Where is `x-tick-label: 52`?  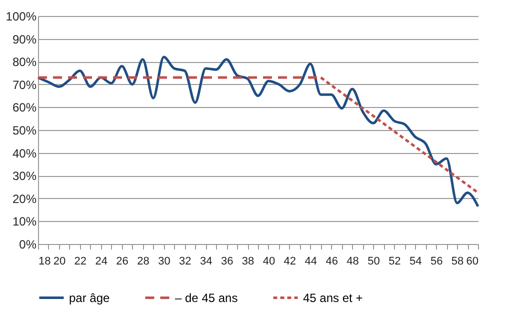 x-tick-label: 52 is located at coordinates (394, 262).